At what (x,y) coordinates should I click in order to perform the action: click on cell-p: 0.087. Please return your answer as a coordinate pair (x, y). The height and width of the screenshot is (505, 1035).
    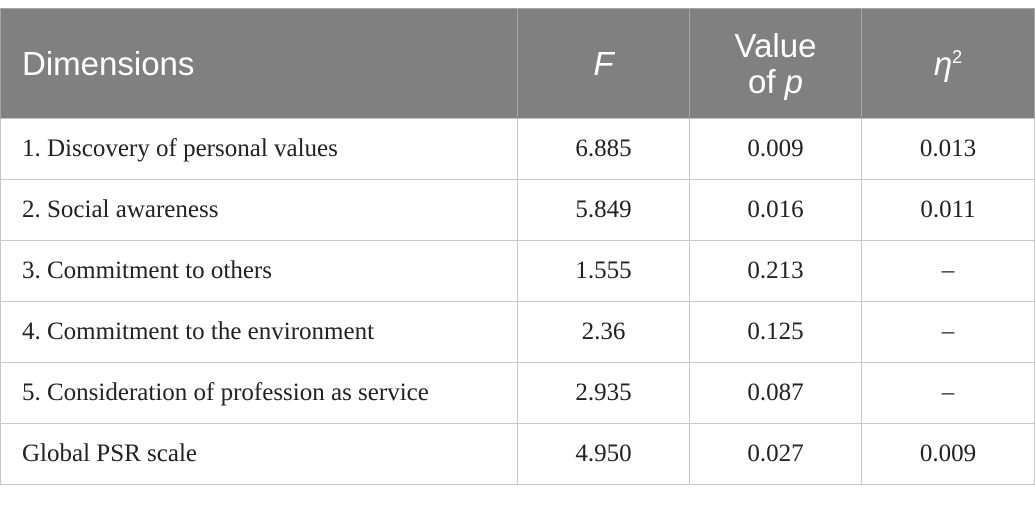
    Looking at the image, I should click on (775, 393).